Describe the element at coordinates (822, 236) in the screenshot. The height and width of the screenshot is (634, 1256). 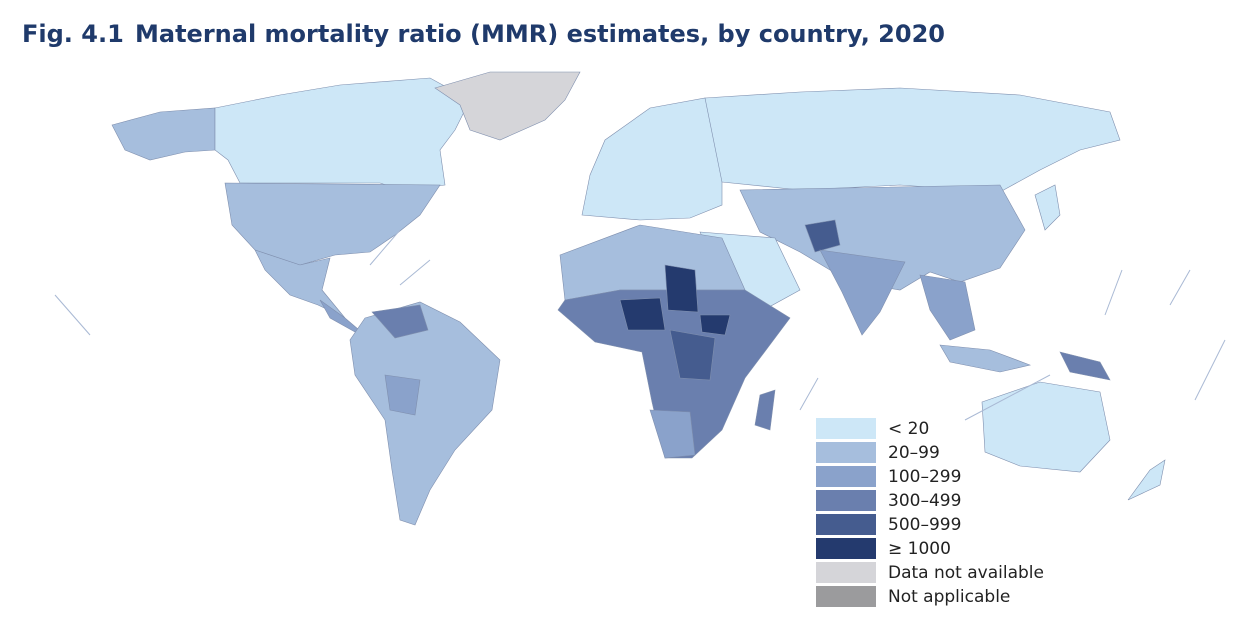
I see `afghanistan` at that location.